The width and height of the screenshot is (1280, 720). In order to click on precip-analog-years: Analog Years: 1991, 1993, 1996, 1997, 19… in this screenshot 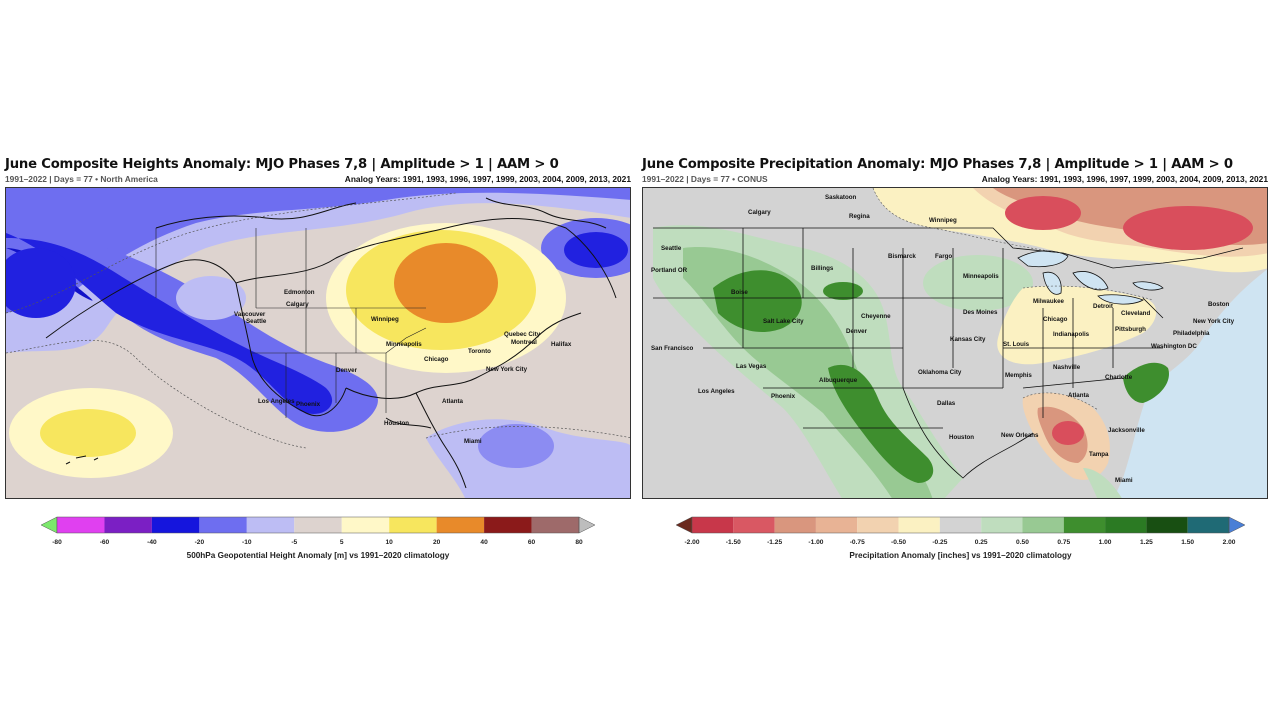, I will do `click(1124, 179)`.